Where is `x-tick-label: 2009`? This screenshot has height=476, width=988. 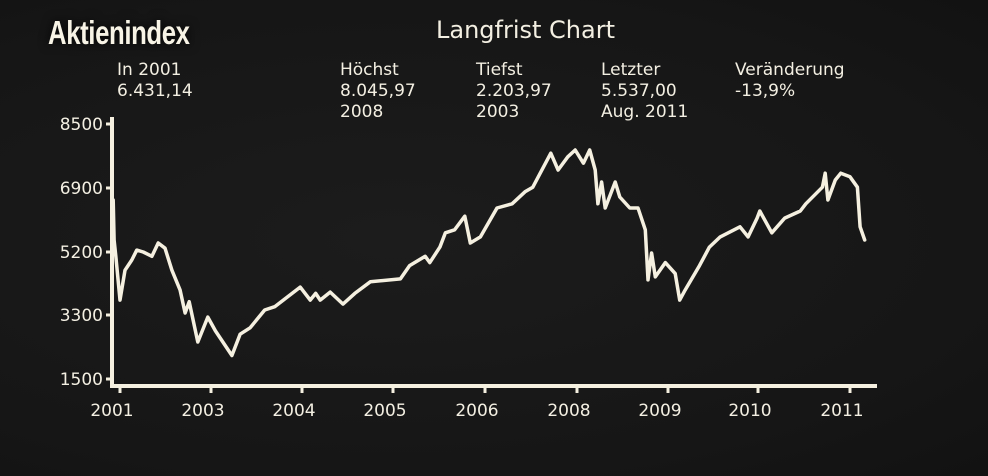 x-tick-label: 2009 is located at coordinates (659, 411).